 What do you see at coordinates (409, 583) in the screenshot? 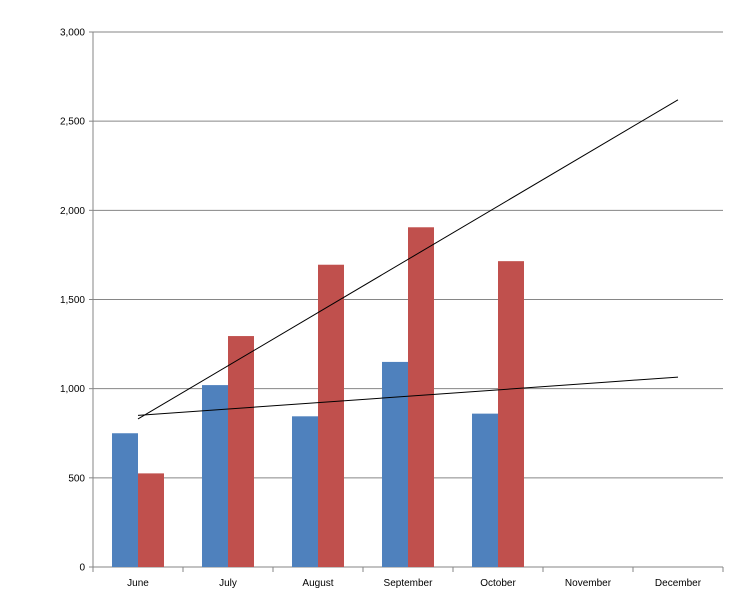
I see `x-tick-label: September` at bounding box center [409, 583].